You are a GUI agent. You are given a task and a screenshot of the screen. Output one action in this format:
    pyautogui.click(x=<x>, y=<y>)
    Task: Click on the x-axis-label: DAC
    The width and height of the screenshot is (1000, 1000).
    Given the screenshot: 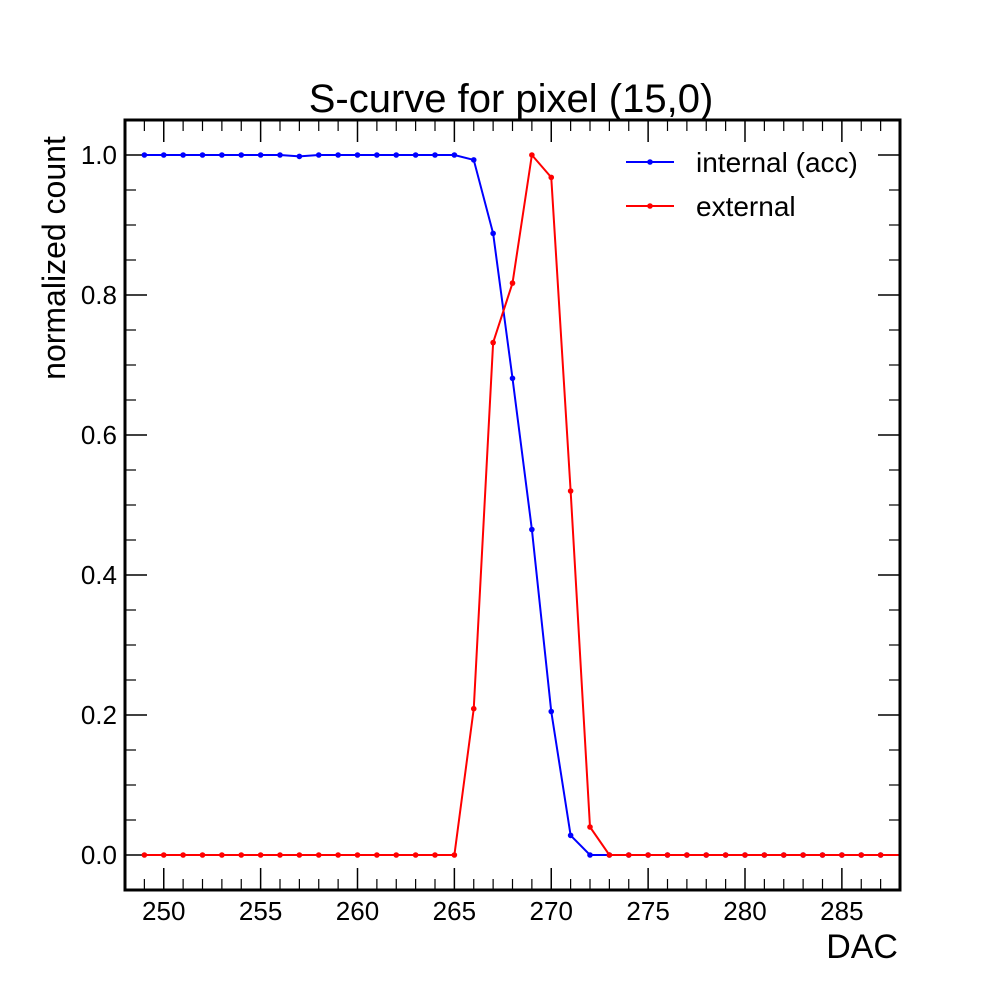 What is the action you would take?
    pyautogui.click(x=862, y=947)
    